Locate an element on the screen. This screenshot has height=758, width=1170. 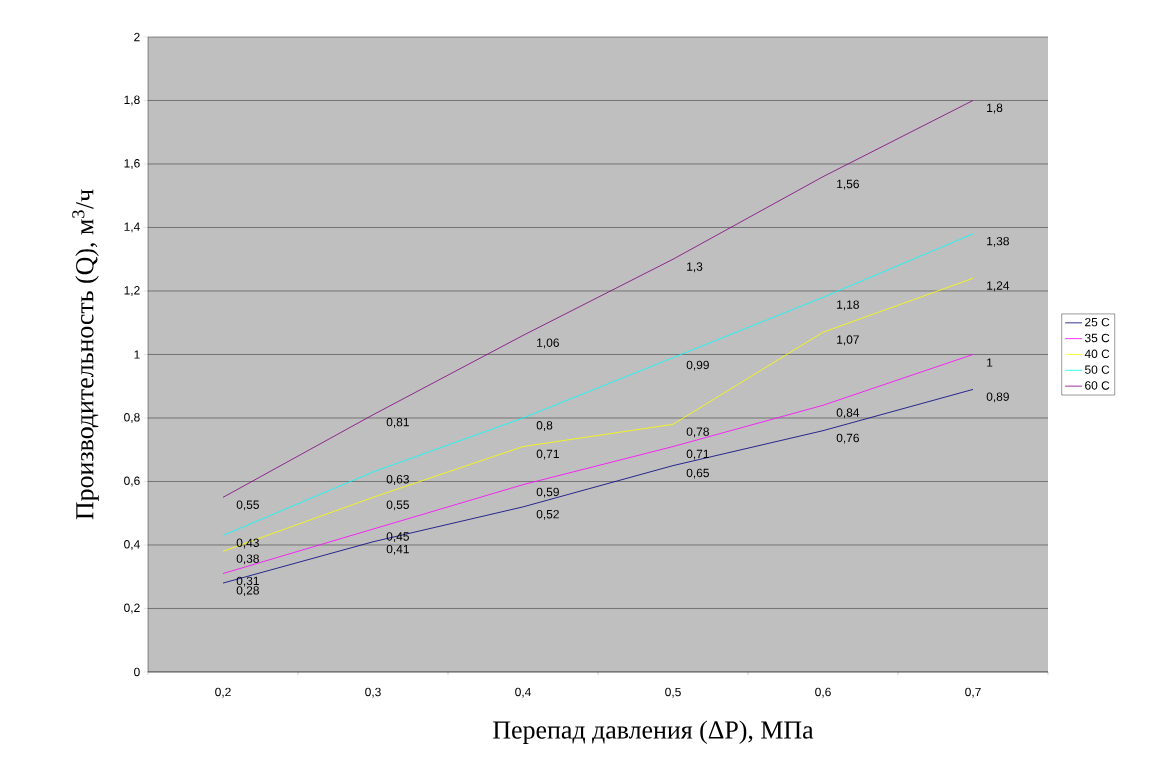
y-tick-label: 0,6 is located at coordinates (132, 481).